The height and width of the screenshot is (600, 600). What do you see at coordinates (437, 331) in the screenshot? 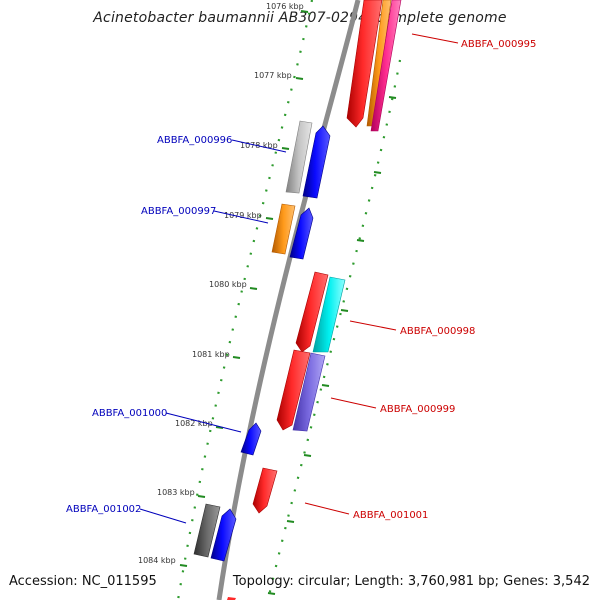
I see `gene-label-abbfa-000998: ABBFA_000998` at bounding box center [437, 331].